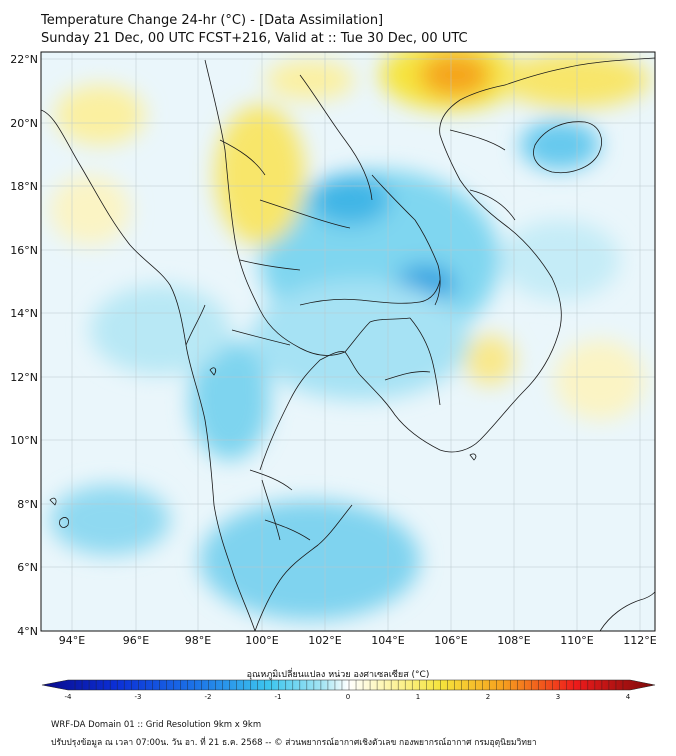 The width and height of the screenshot is (676, 756). I want to click on lon-label: 104°E, so click(387, 640).